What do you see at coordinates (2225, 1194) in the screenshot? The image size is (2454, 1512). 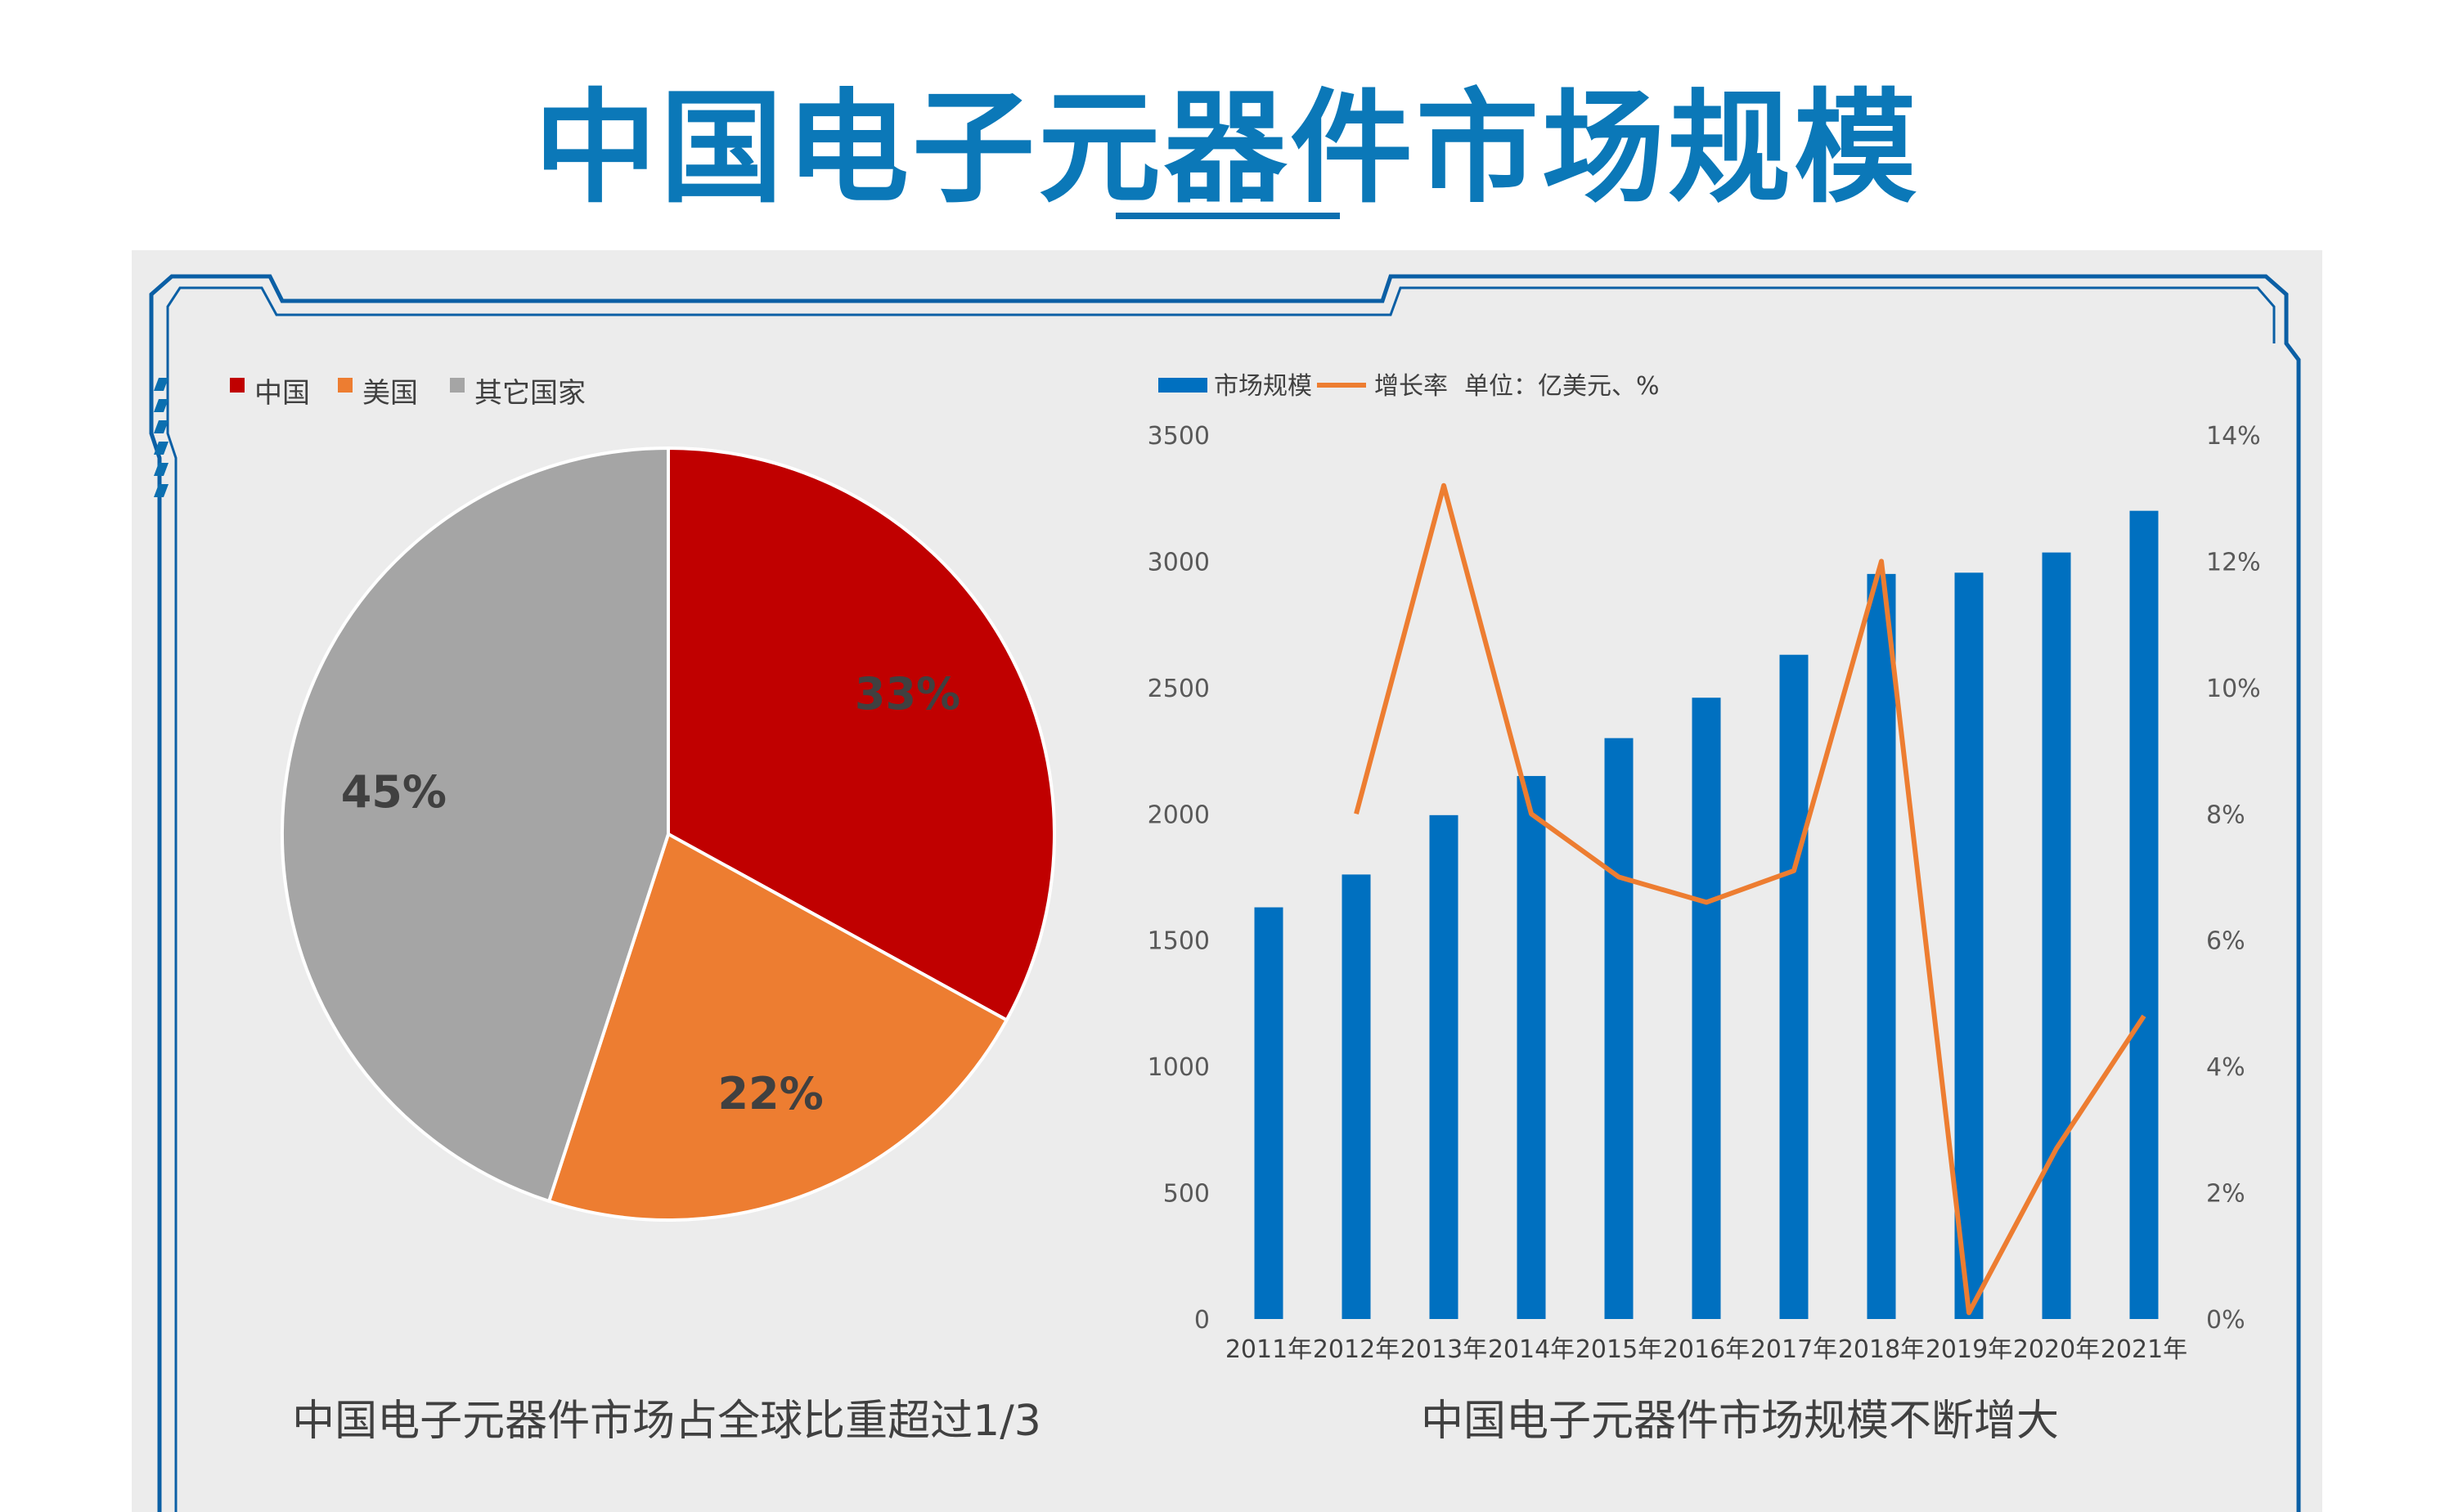 I see `y2-tick-label: 2%` at bounding box center [2225, 1194].